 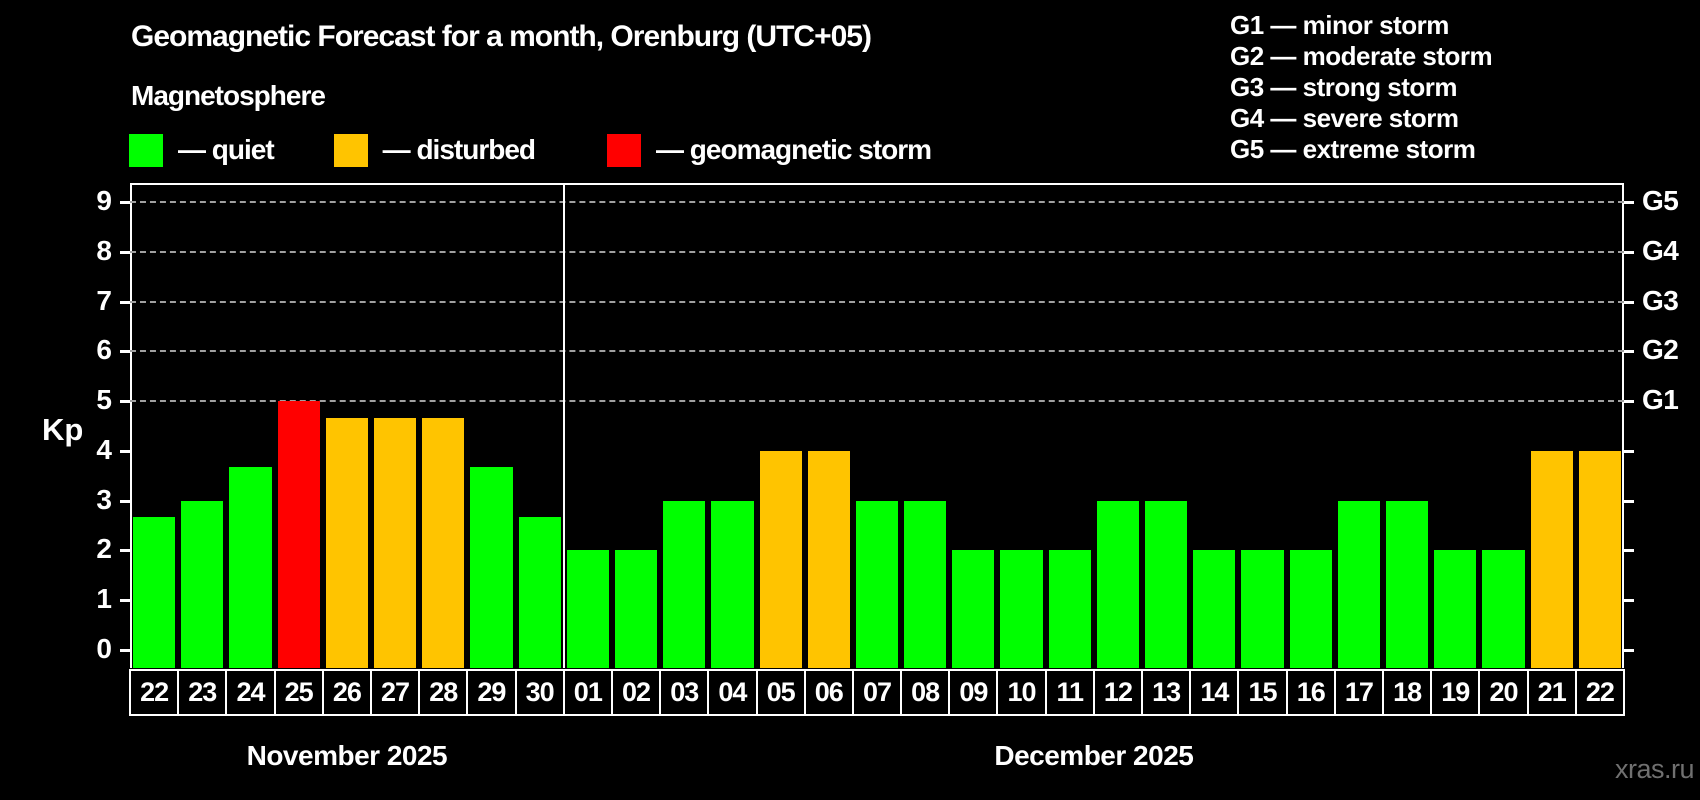 I want to click on watermark: xras.ru, so click(x=1654, y=769).